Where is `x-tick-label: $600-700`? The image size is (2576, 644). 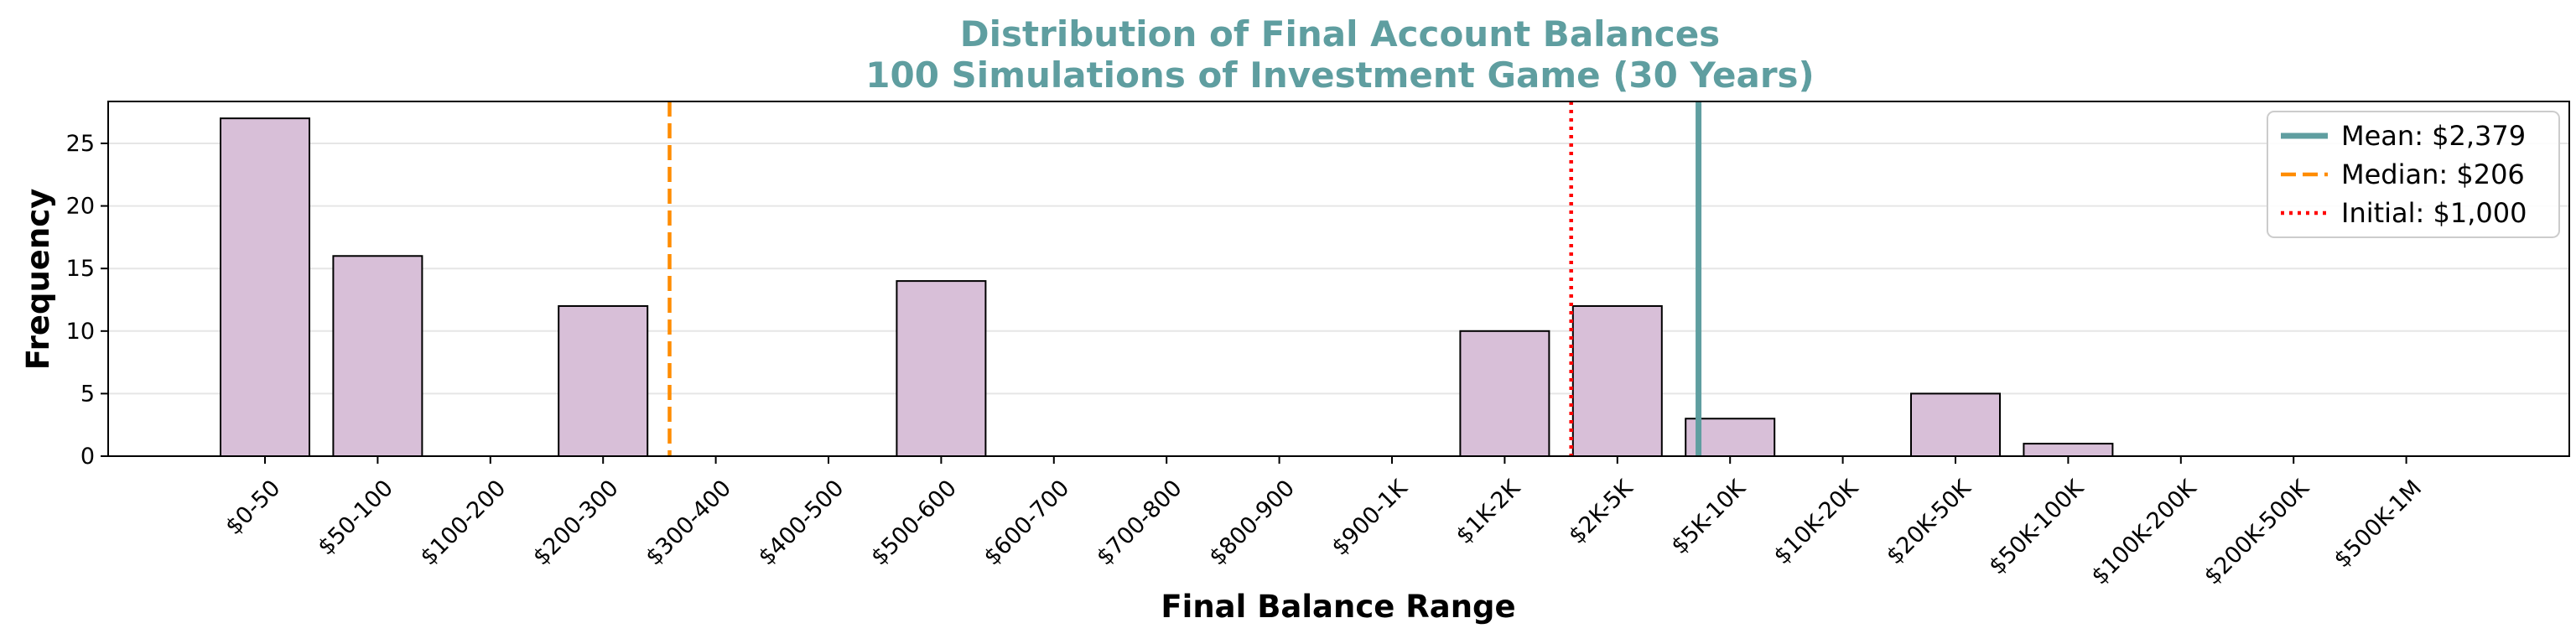 x-tick-label: $600-700 is located at coordinates (1026, 523).